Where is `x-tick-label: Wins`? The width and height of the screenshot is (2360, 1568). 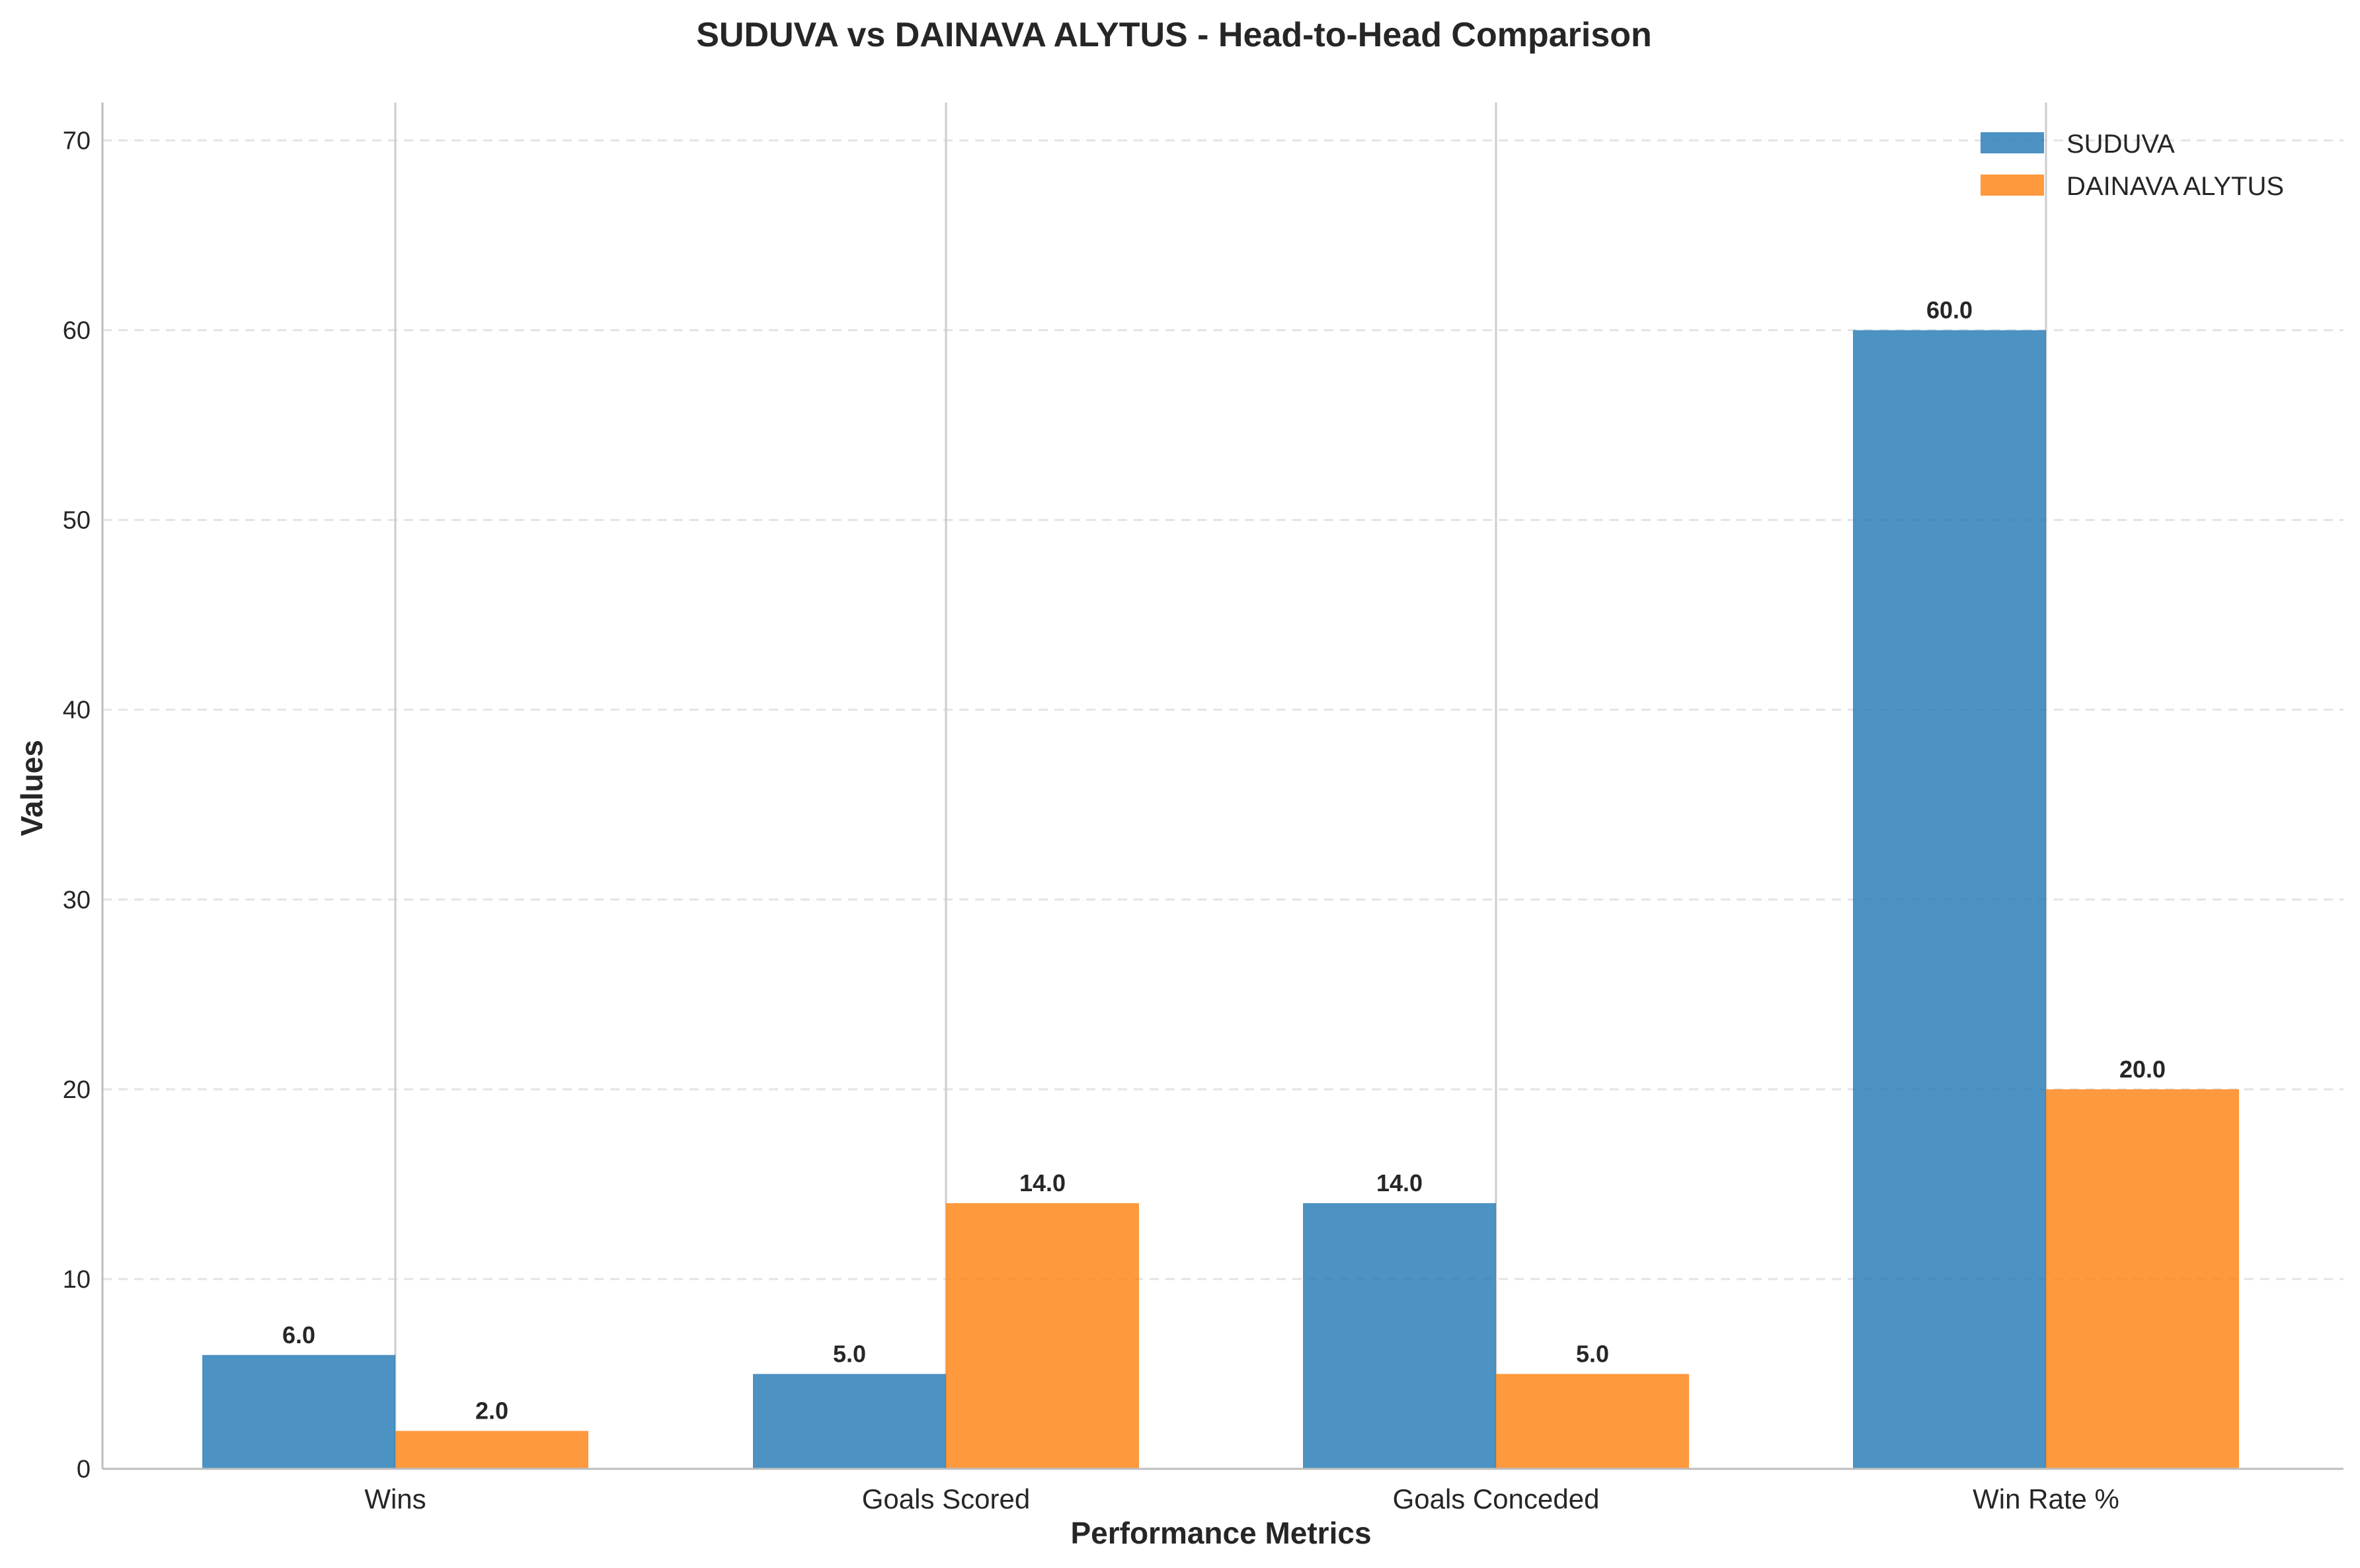
x-tick-label: Wins is located at coordinates (395, 1498).